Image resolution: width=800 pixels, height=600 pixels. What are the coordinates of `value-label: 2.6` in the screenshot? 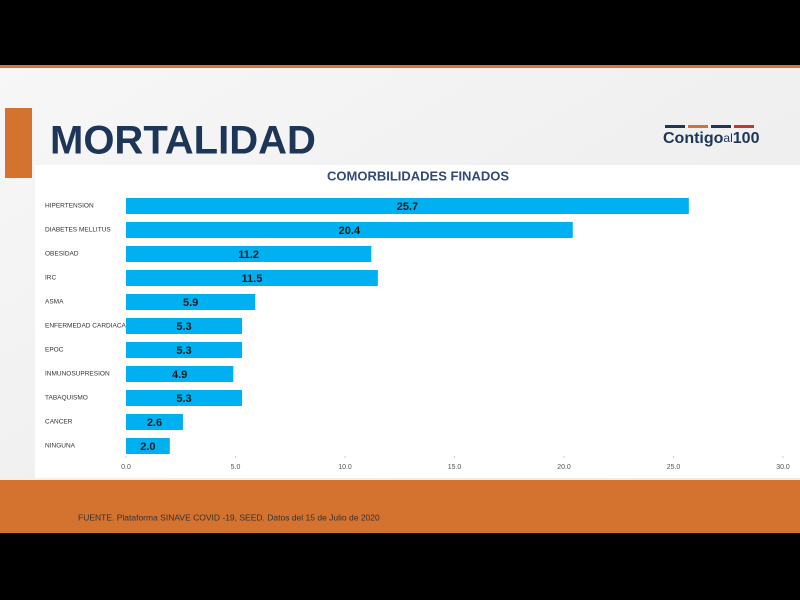 It's located at (154, 423).